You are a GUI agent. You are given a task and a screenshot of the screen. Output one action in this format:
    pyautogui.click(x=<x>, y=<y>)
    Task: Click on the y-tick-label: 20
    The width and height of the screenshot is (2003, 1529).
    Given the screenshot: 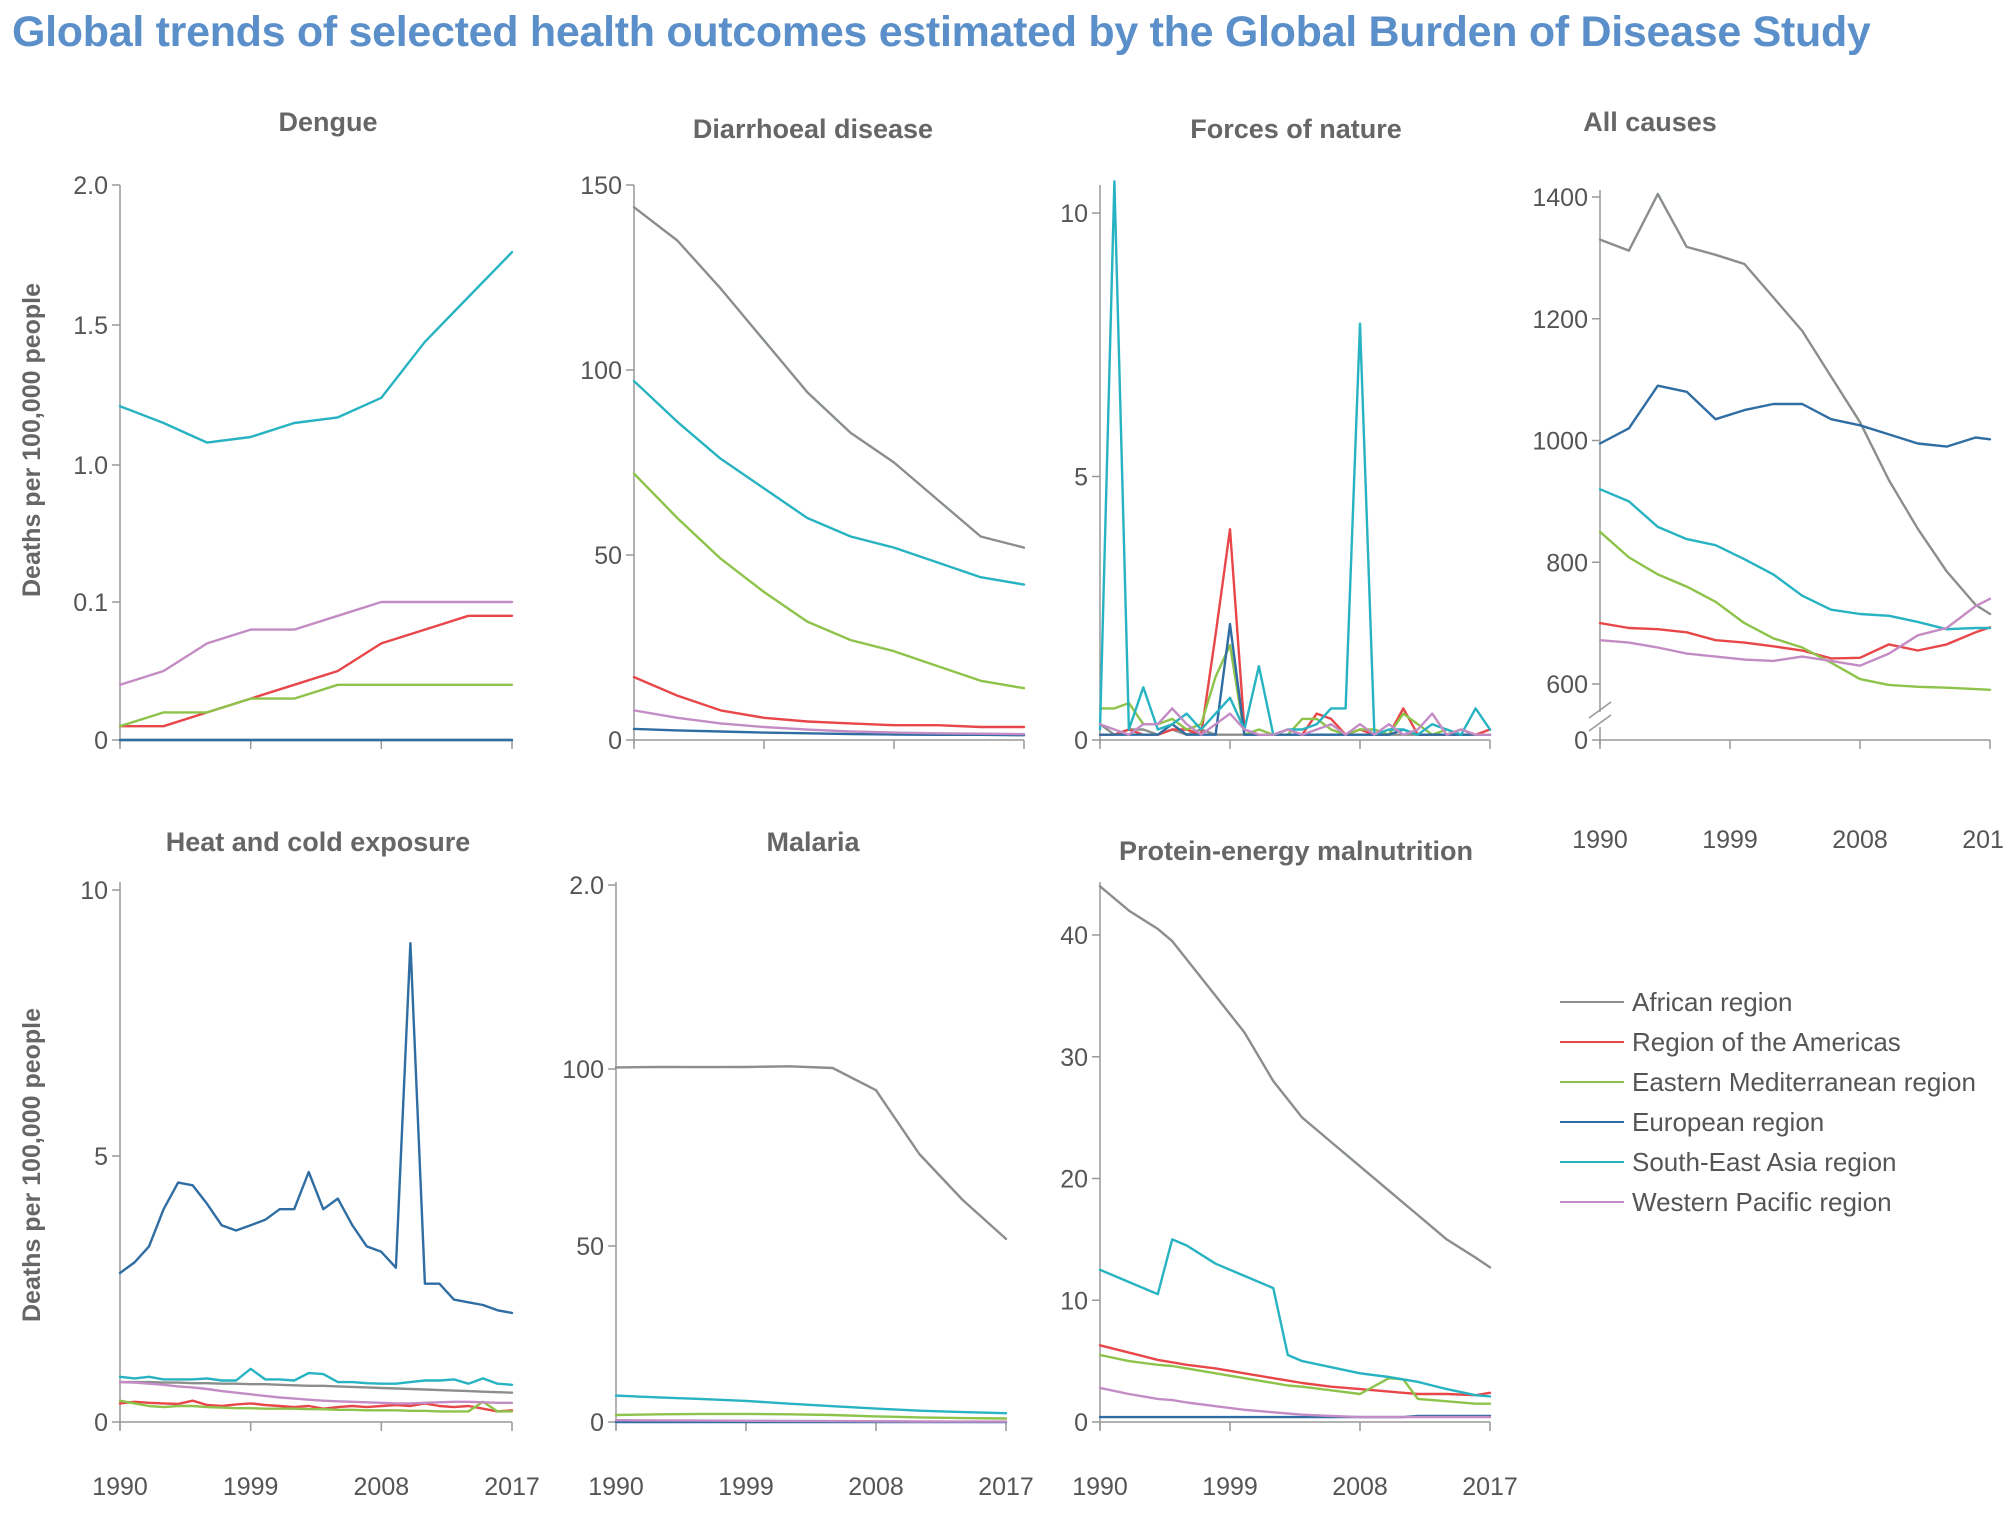 What is the action you would take?
    pyautogui.click(x=1074, y=1180)
    